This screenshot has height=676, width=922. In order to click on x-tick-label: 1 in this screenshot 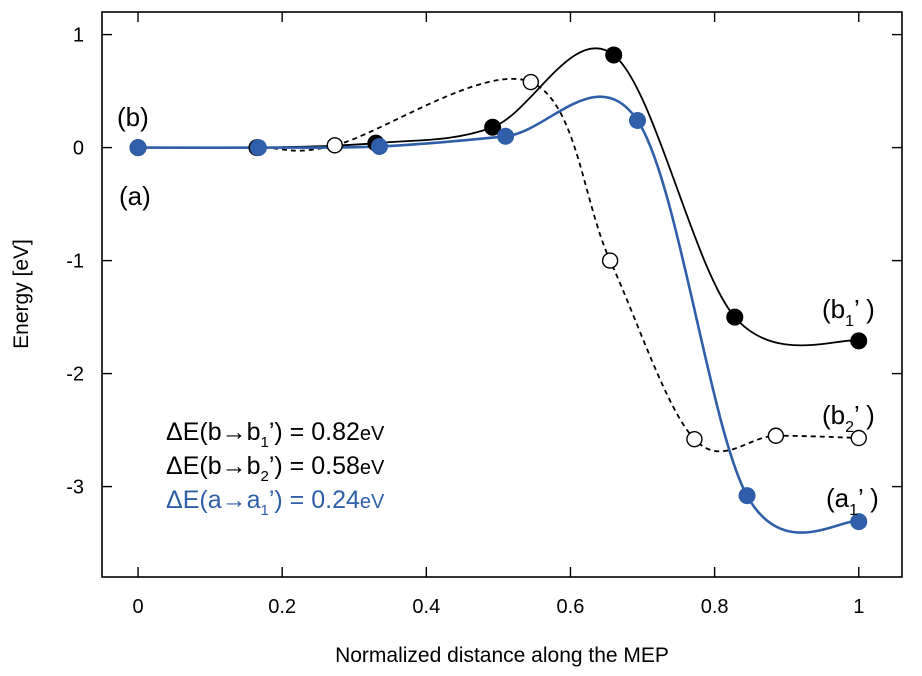, I will do `click(858, 607)`.